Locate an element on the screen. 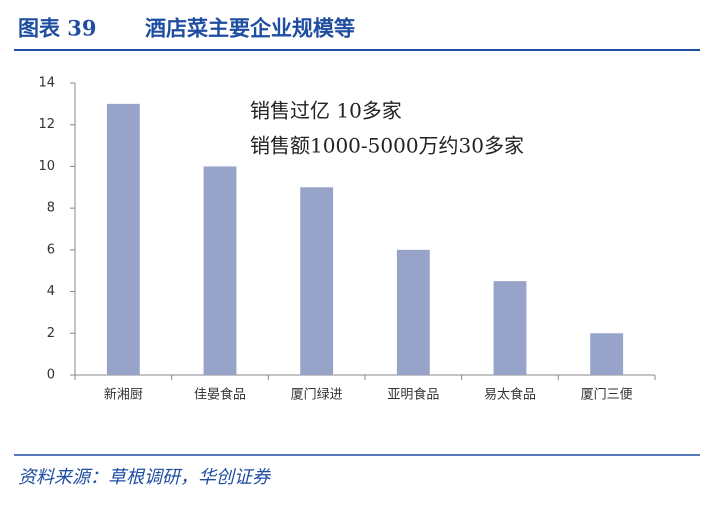  x-tick-label: 厦门绿进 is located at coordinates (317, 395).